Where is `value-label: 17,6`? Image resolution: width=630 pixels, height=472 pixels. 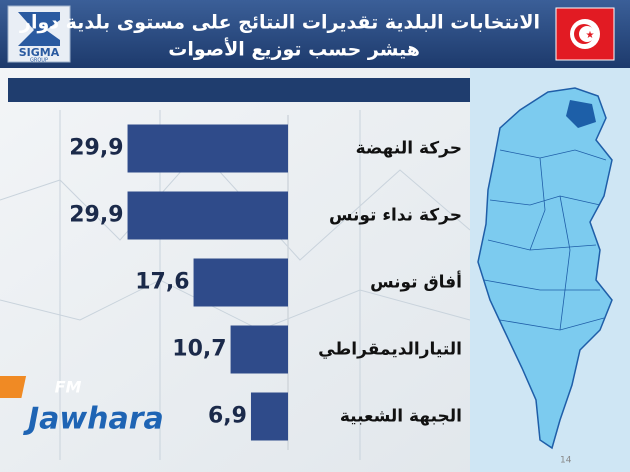
value-label: 17,6 is located at coordinates (162, 282).